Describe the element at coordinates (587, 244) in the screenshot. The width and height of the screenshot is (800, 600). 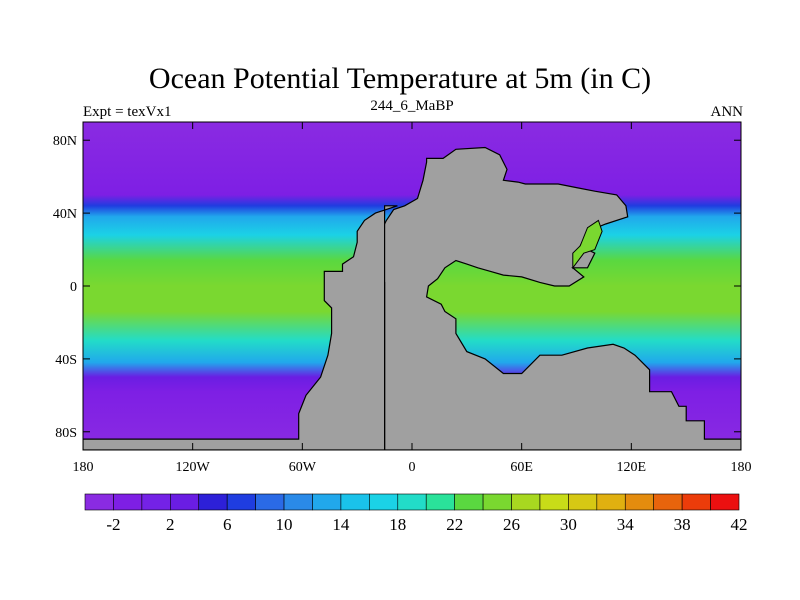
I see `inner-gulf` at that location.